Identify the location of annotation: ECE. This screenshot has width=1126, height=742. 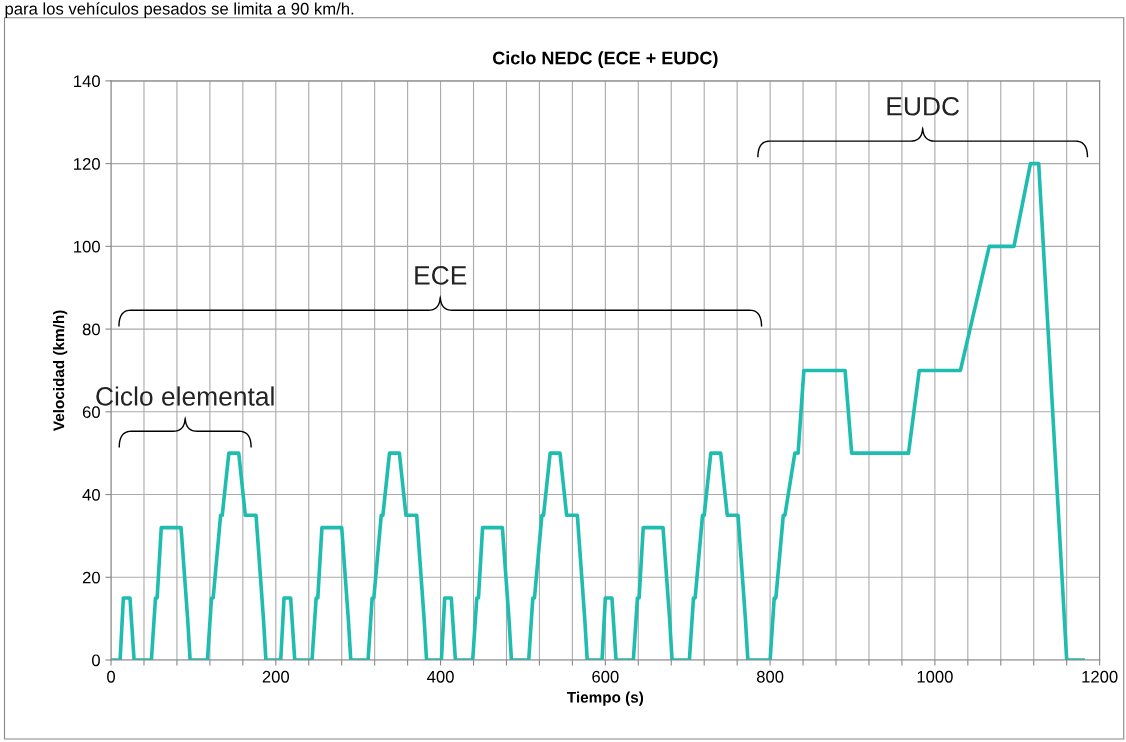
(441, 275).